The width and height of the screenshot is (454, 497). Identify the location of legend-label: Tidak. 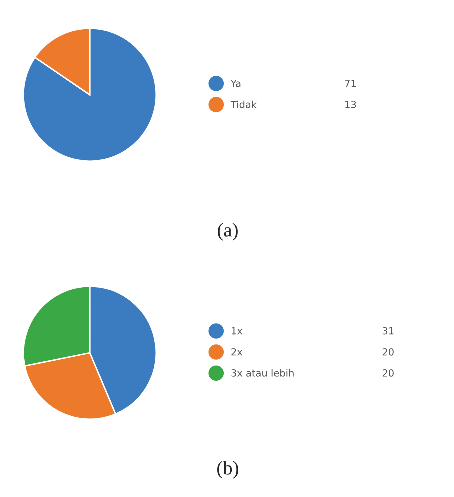
(244, 104).